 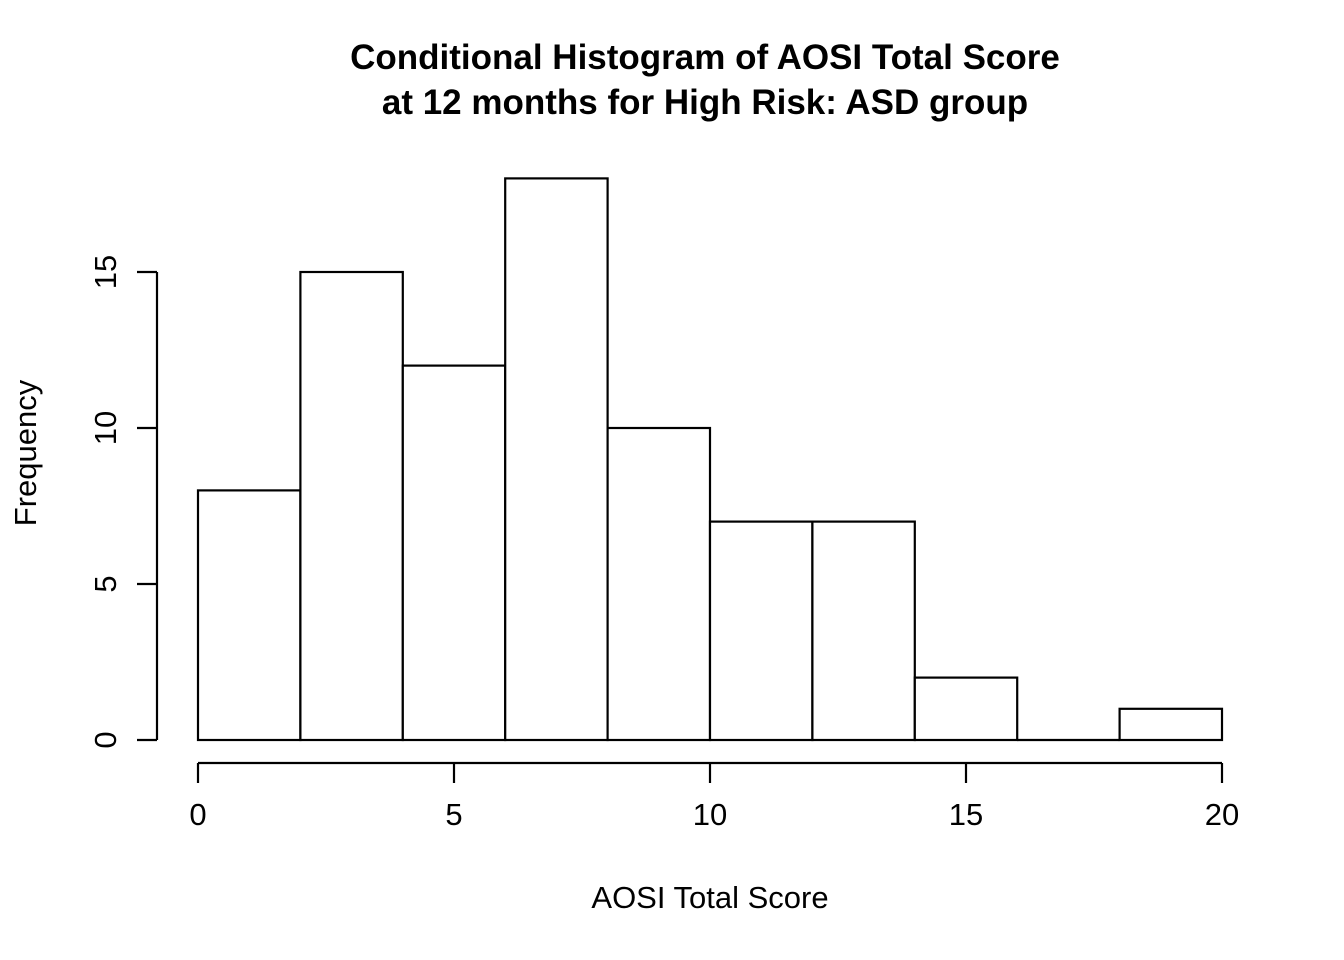 What do you see at coordinates (123, 502) in the screenshot?
I see `y-axis: 0 5 10 15` at bounding box center [123, 502].